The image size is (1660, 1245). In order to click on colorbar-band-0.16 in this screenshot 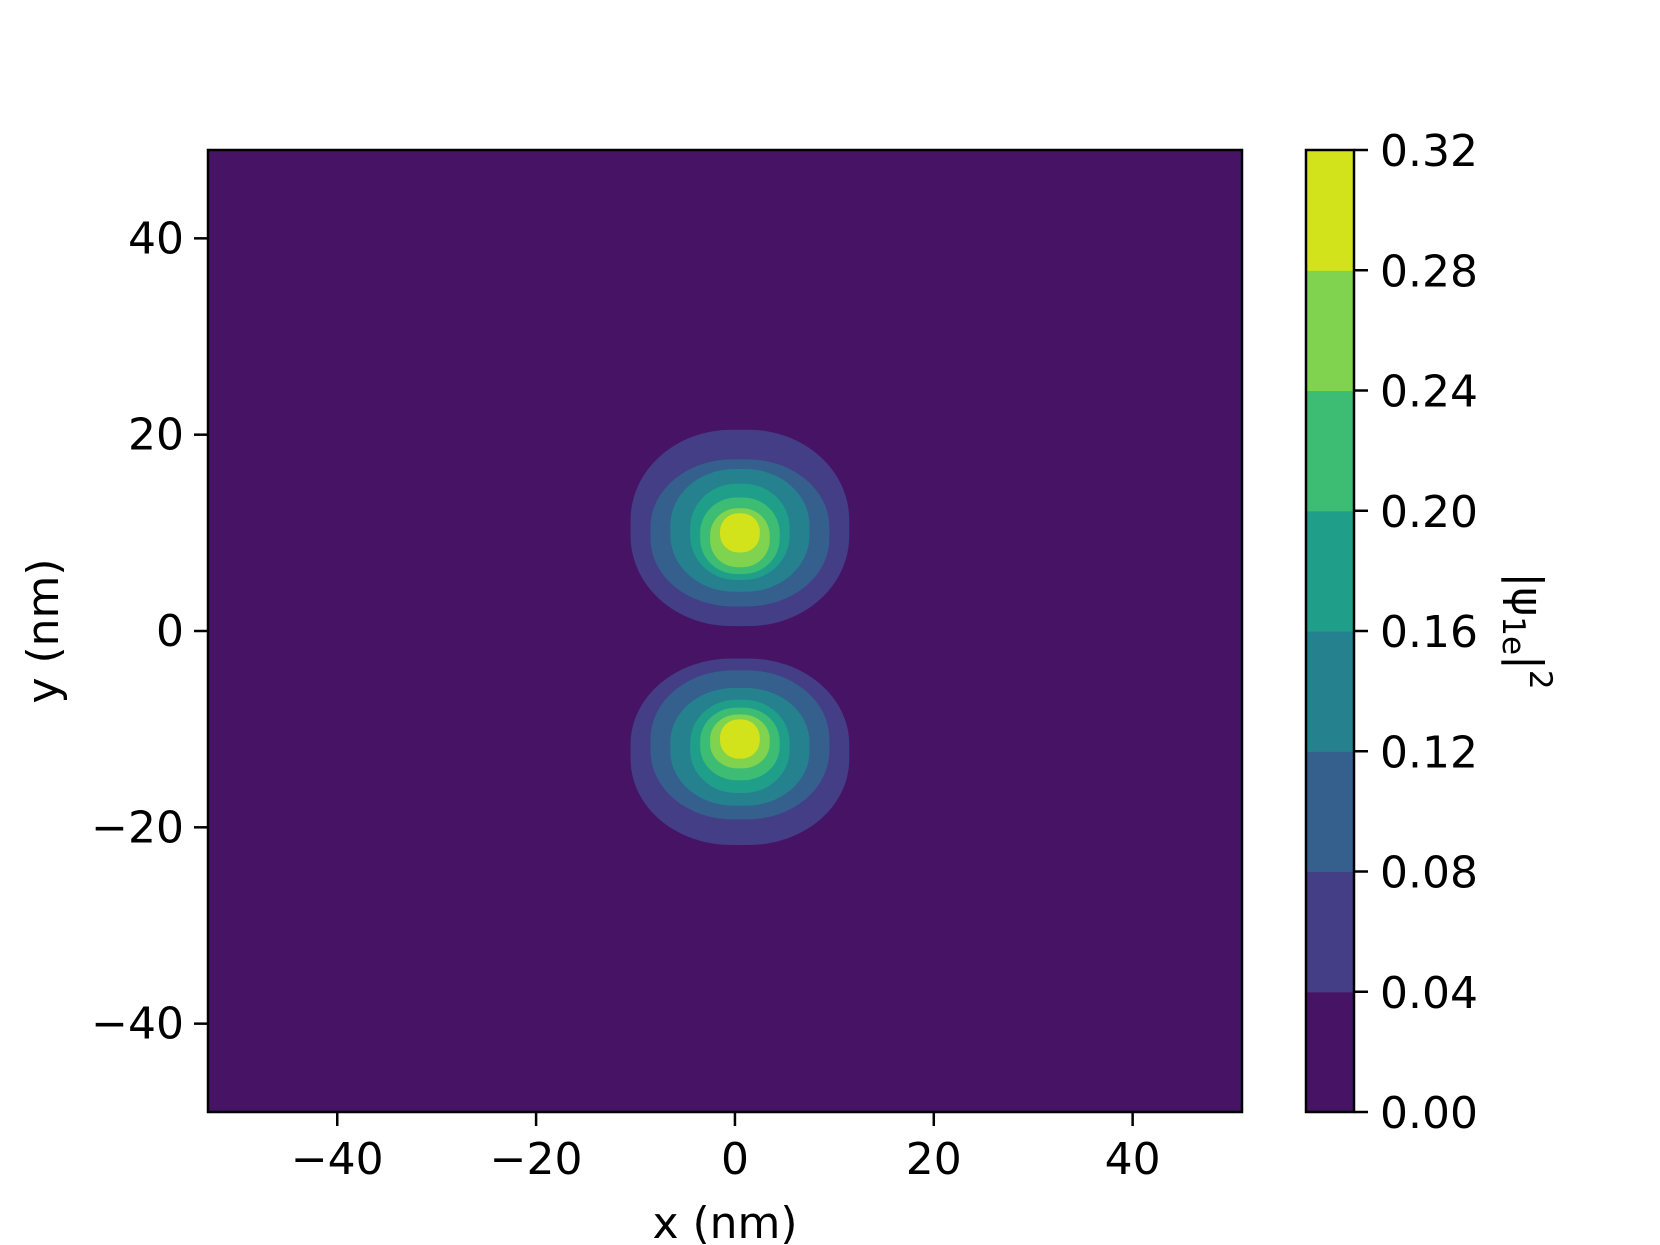, I will do `click(1330, 571)`.